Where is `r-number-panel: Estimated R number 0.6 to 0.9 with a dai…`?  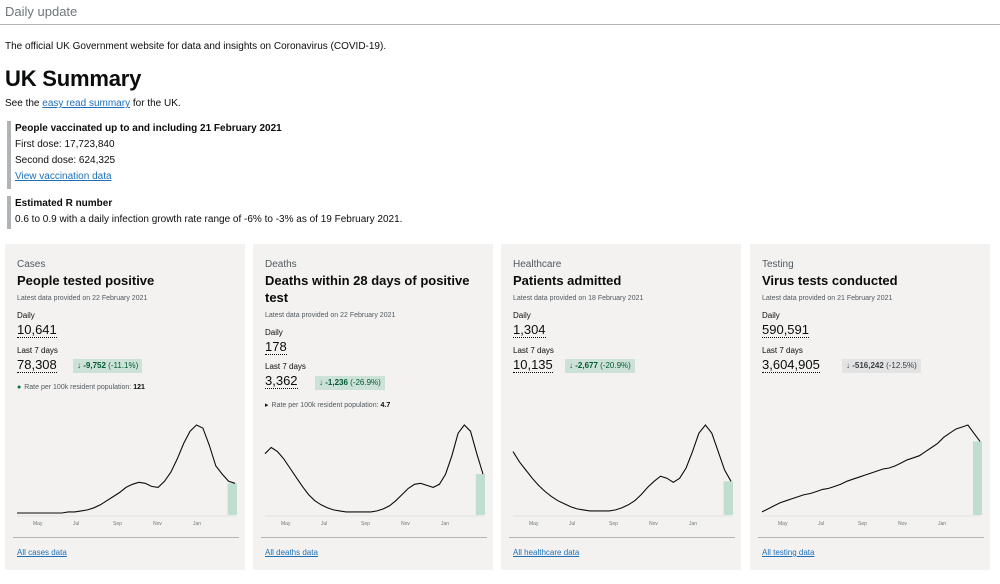
r-number-panel: Estimated R number 0.6 to 0.9 with a dai… is located at coordinates (204, 212).